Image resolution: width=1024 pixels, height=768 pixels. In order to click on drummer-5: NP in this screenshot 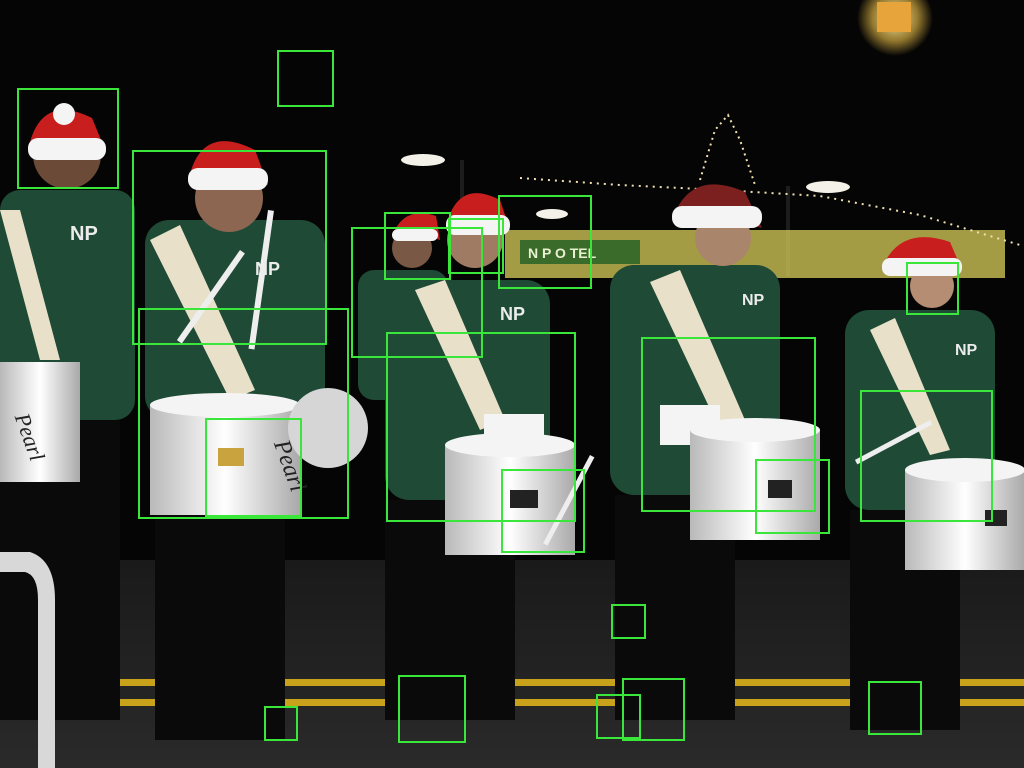, I will do `click(934, 483)`.